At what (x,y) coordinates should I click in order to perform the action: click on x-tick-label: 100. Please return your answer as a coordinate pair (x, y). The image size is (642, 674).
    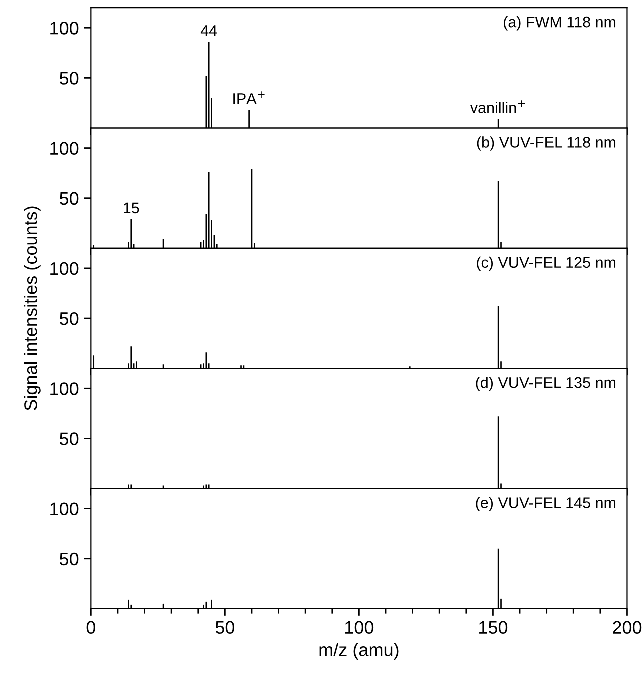
    Looking at the image, I should click on (360, 627).